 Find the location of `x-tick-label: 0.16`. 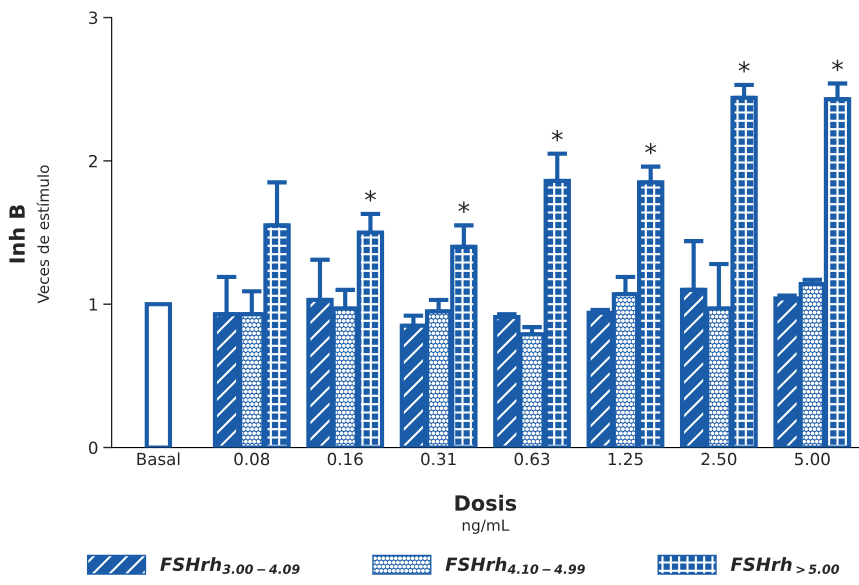

x-tick-label: 0.16 is located at coordinates (345, 459).